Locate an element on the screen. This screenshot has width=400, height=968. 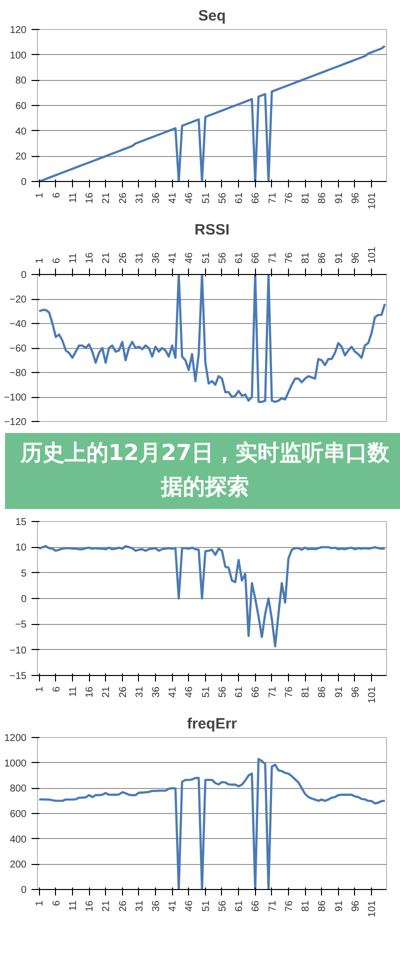
y-tick-label: 600 is located at coordinates (18, 814).